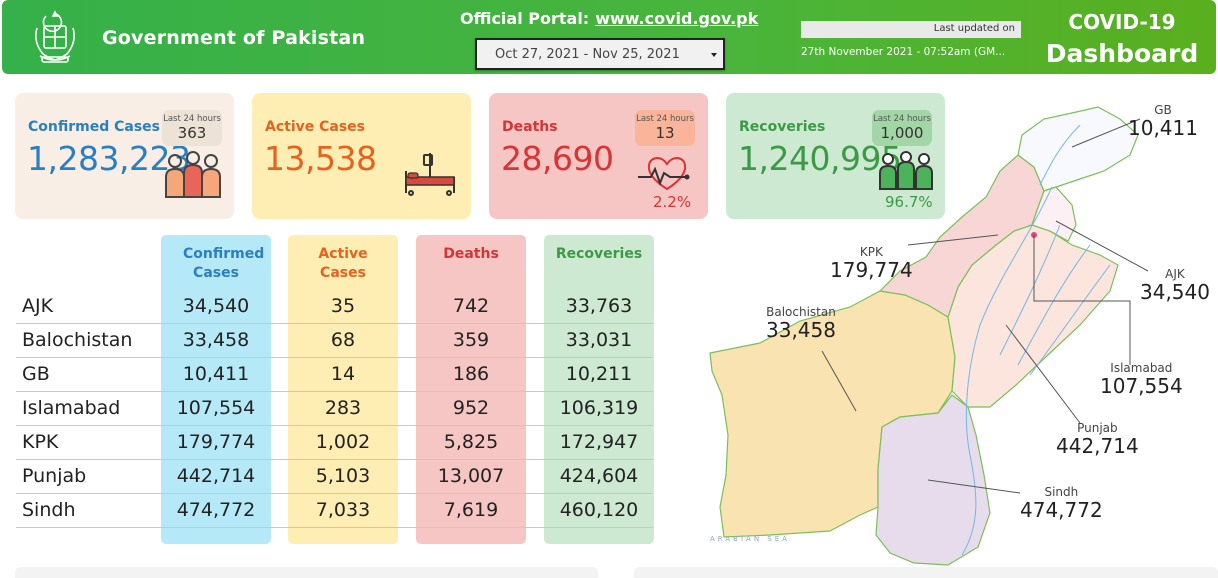  Describe the element at coordinates (343, 340) in the screenshot. I see `active-value: 68` at that location.